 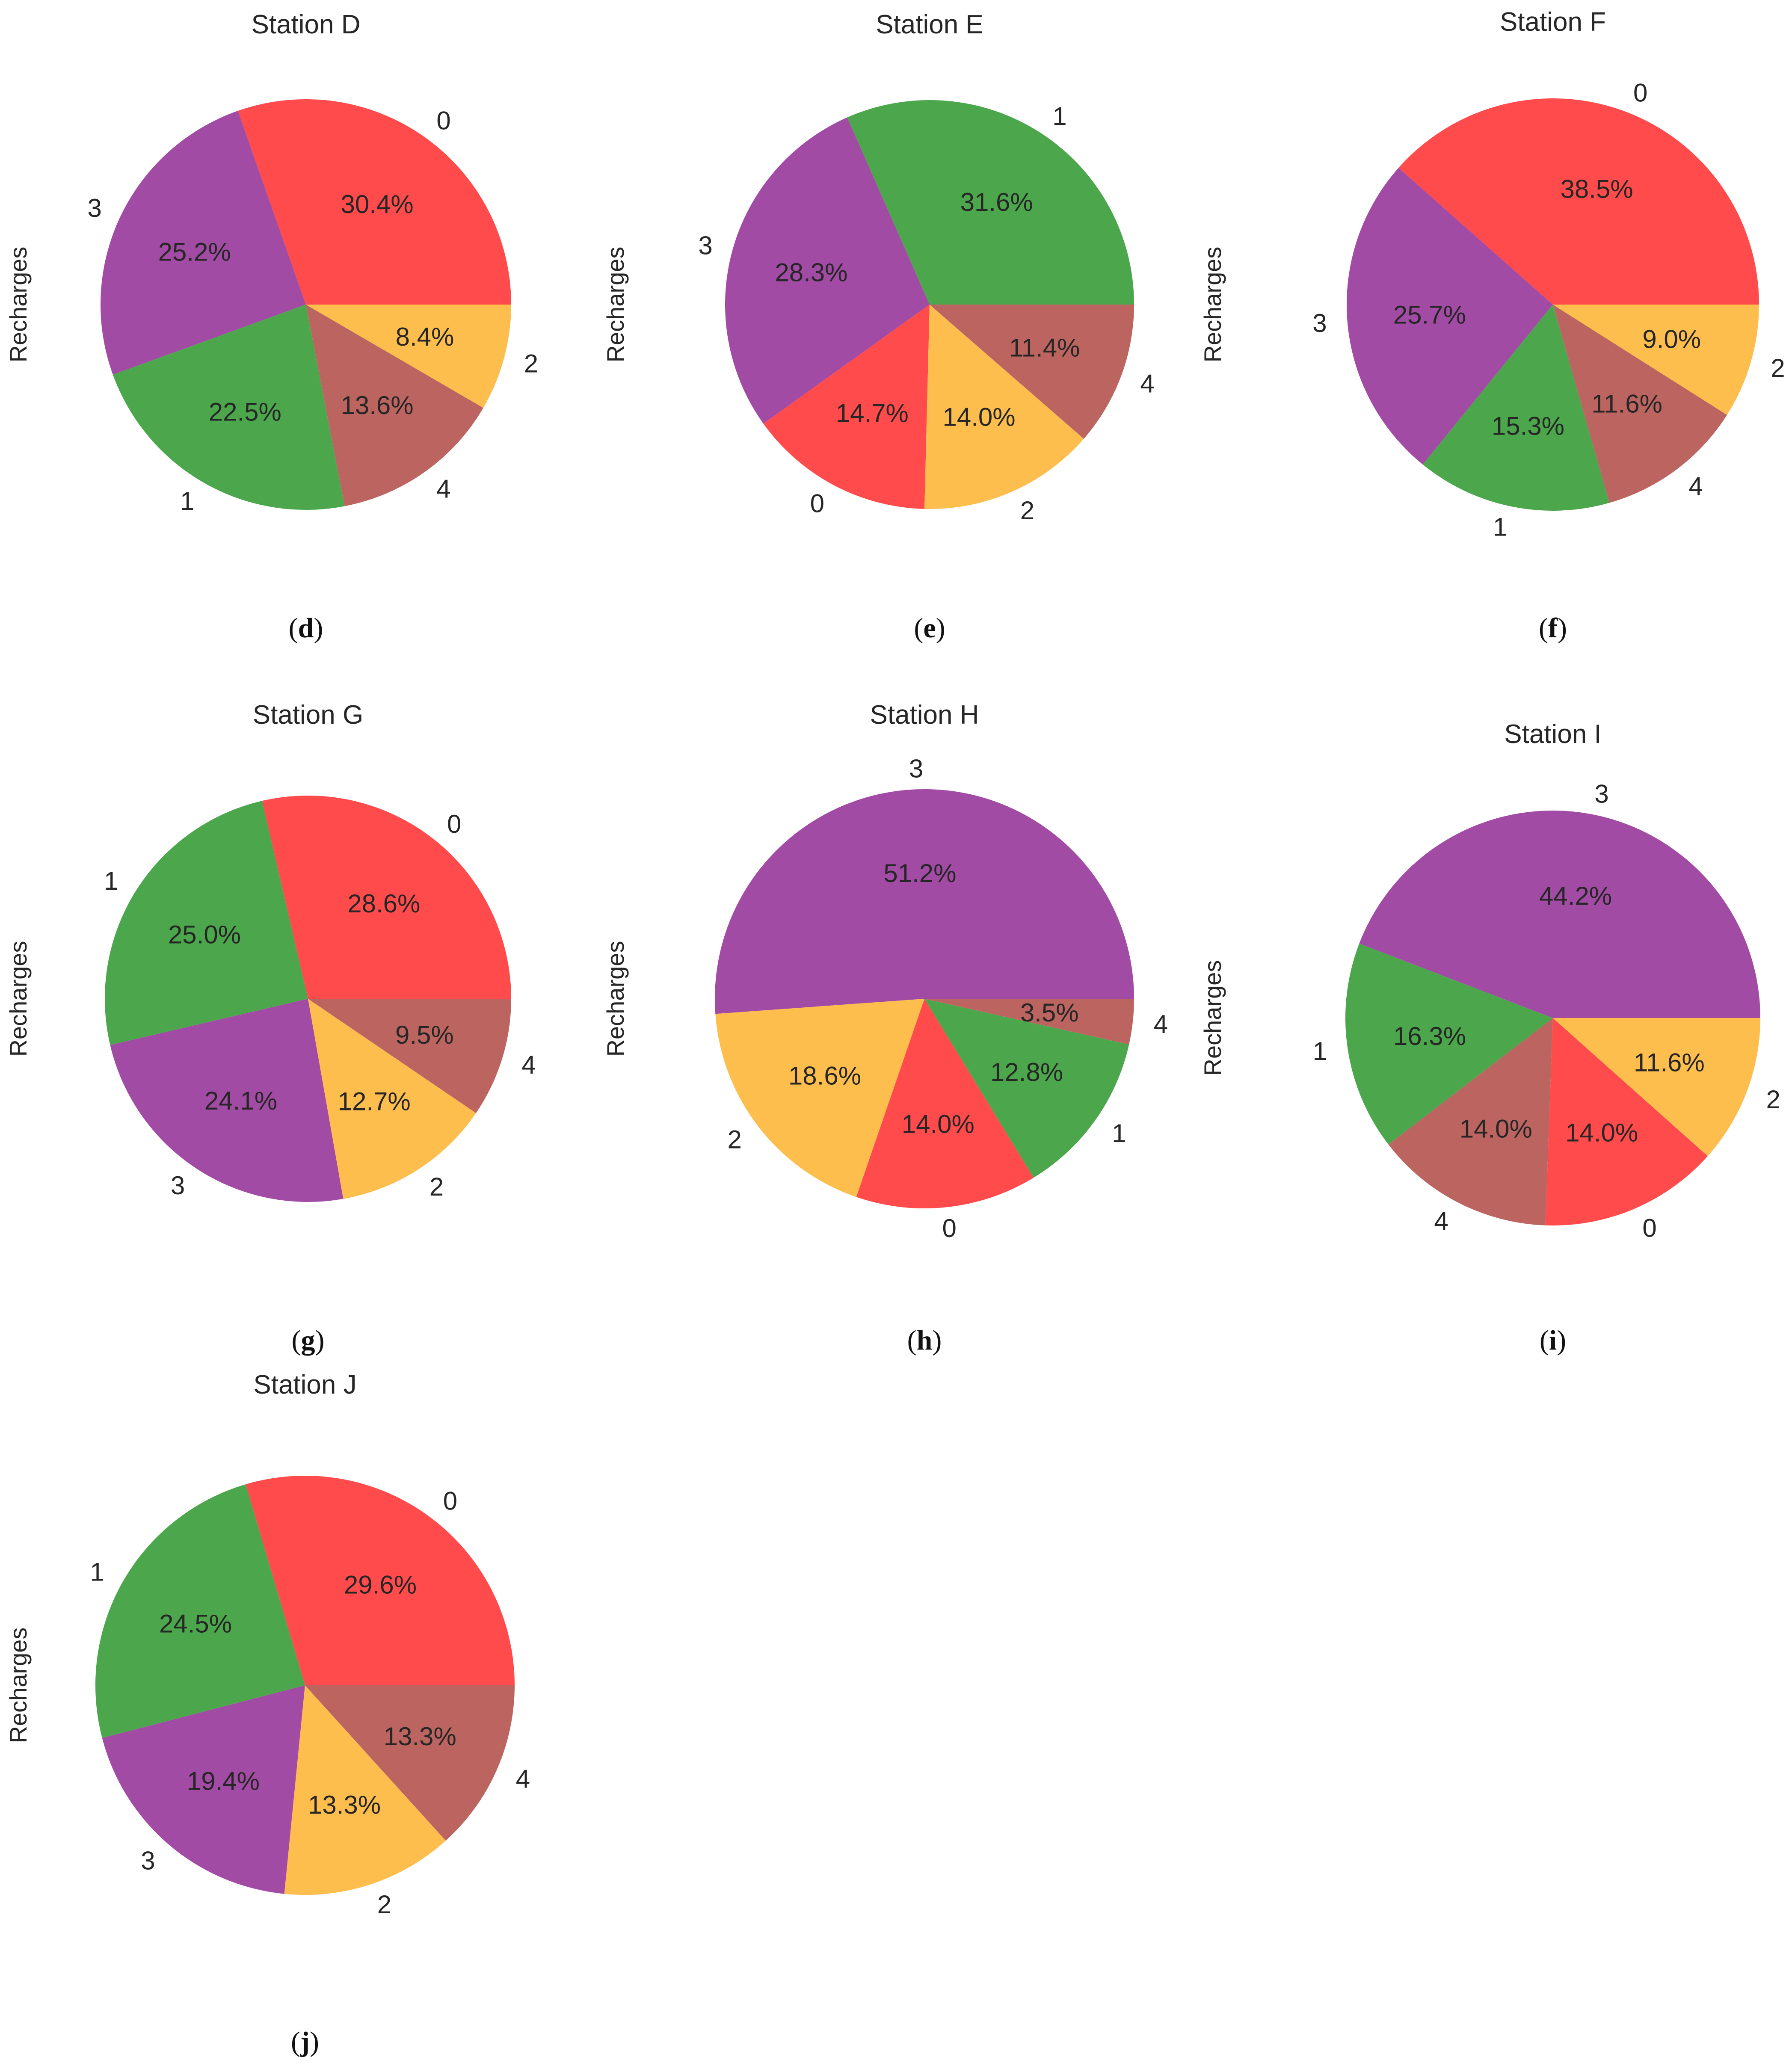 I want to click on chart-title: Station J, so click(x=304, y=1385).